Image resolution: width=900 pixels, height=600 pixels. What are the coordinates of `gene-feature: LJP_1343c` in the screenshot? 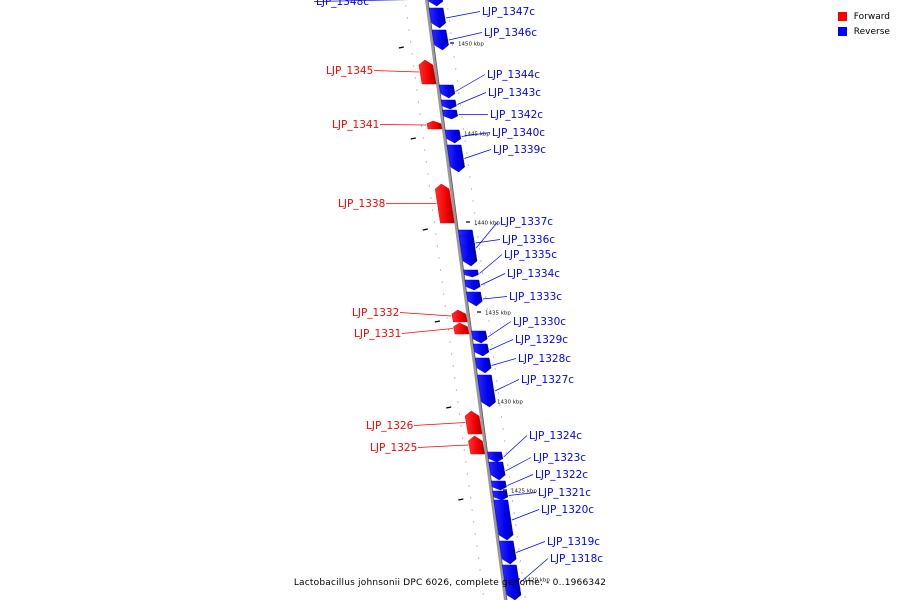 It's located at (490, 98).